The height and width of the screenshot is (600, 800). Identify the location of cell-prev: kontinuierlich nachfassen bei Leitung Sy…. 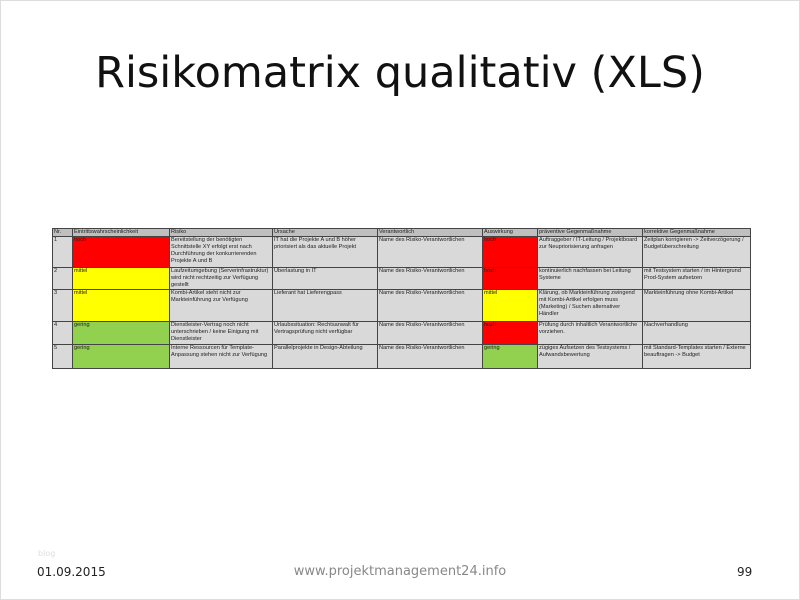
(590, 278).